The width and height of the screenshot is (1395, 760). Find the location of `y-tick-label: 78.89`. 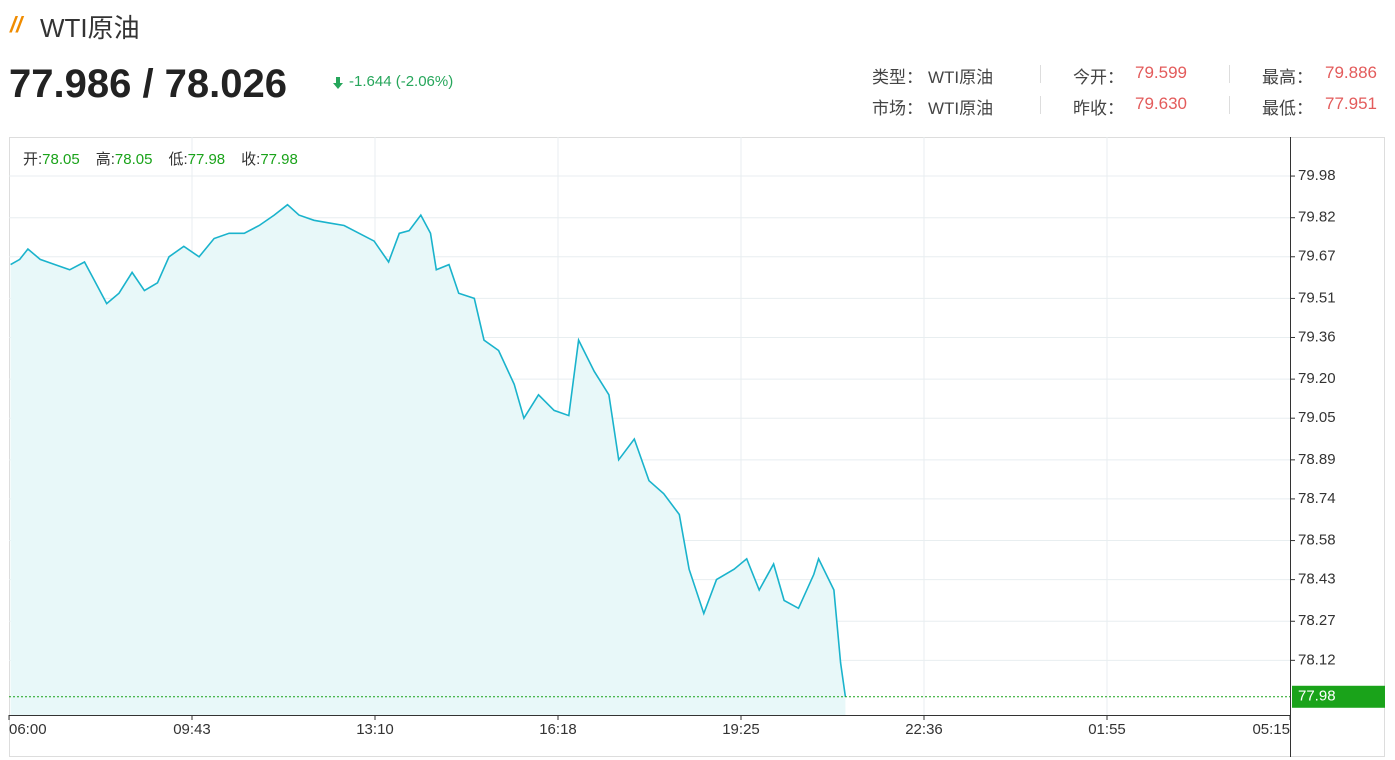

y-tick-label: 78.89 is located at coordinates (1317, 459).